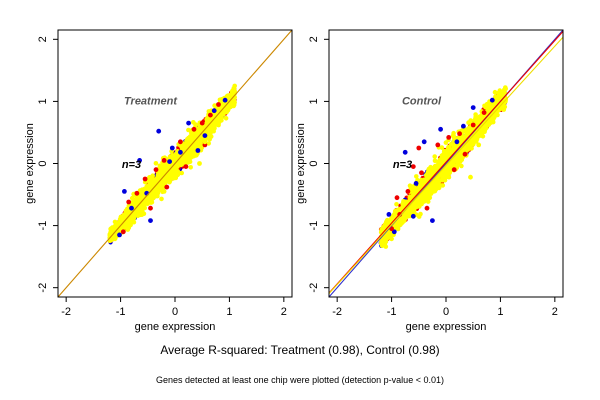 The height and width of the screenshot is (400, 600). What do you see at coordinates (422, 102) in the screenshot?
I see `panel-annotation-title: Control` at bounding box center [422, 102].